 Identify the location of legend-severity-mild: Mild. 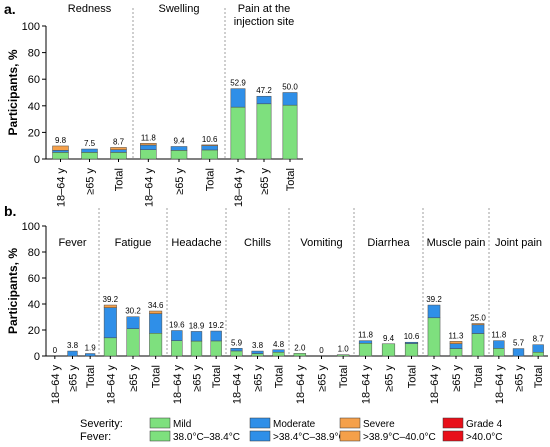
(182, 424).